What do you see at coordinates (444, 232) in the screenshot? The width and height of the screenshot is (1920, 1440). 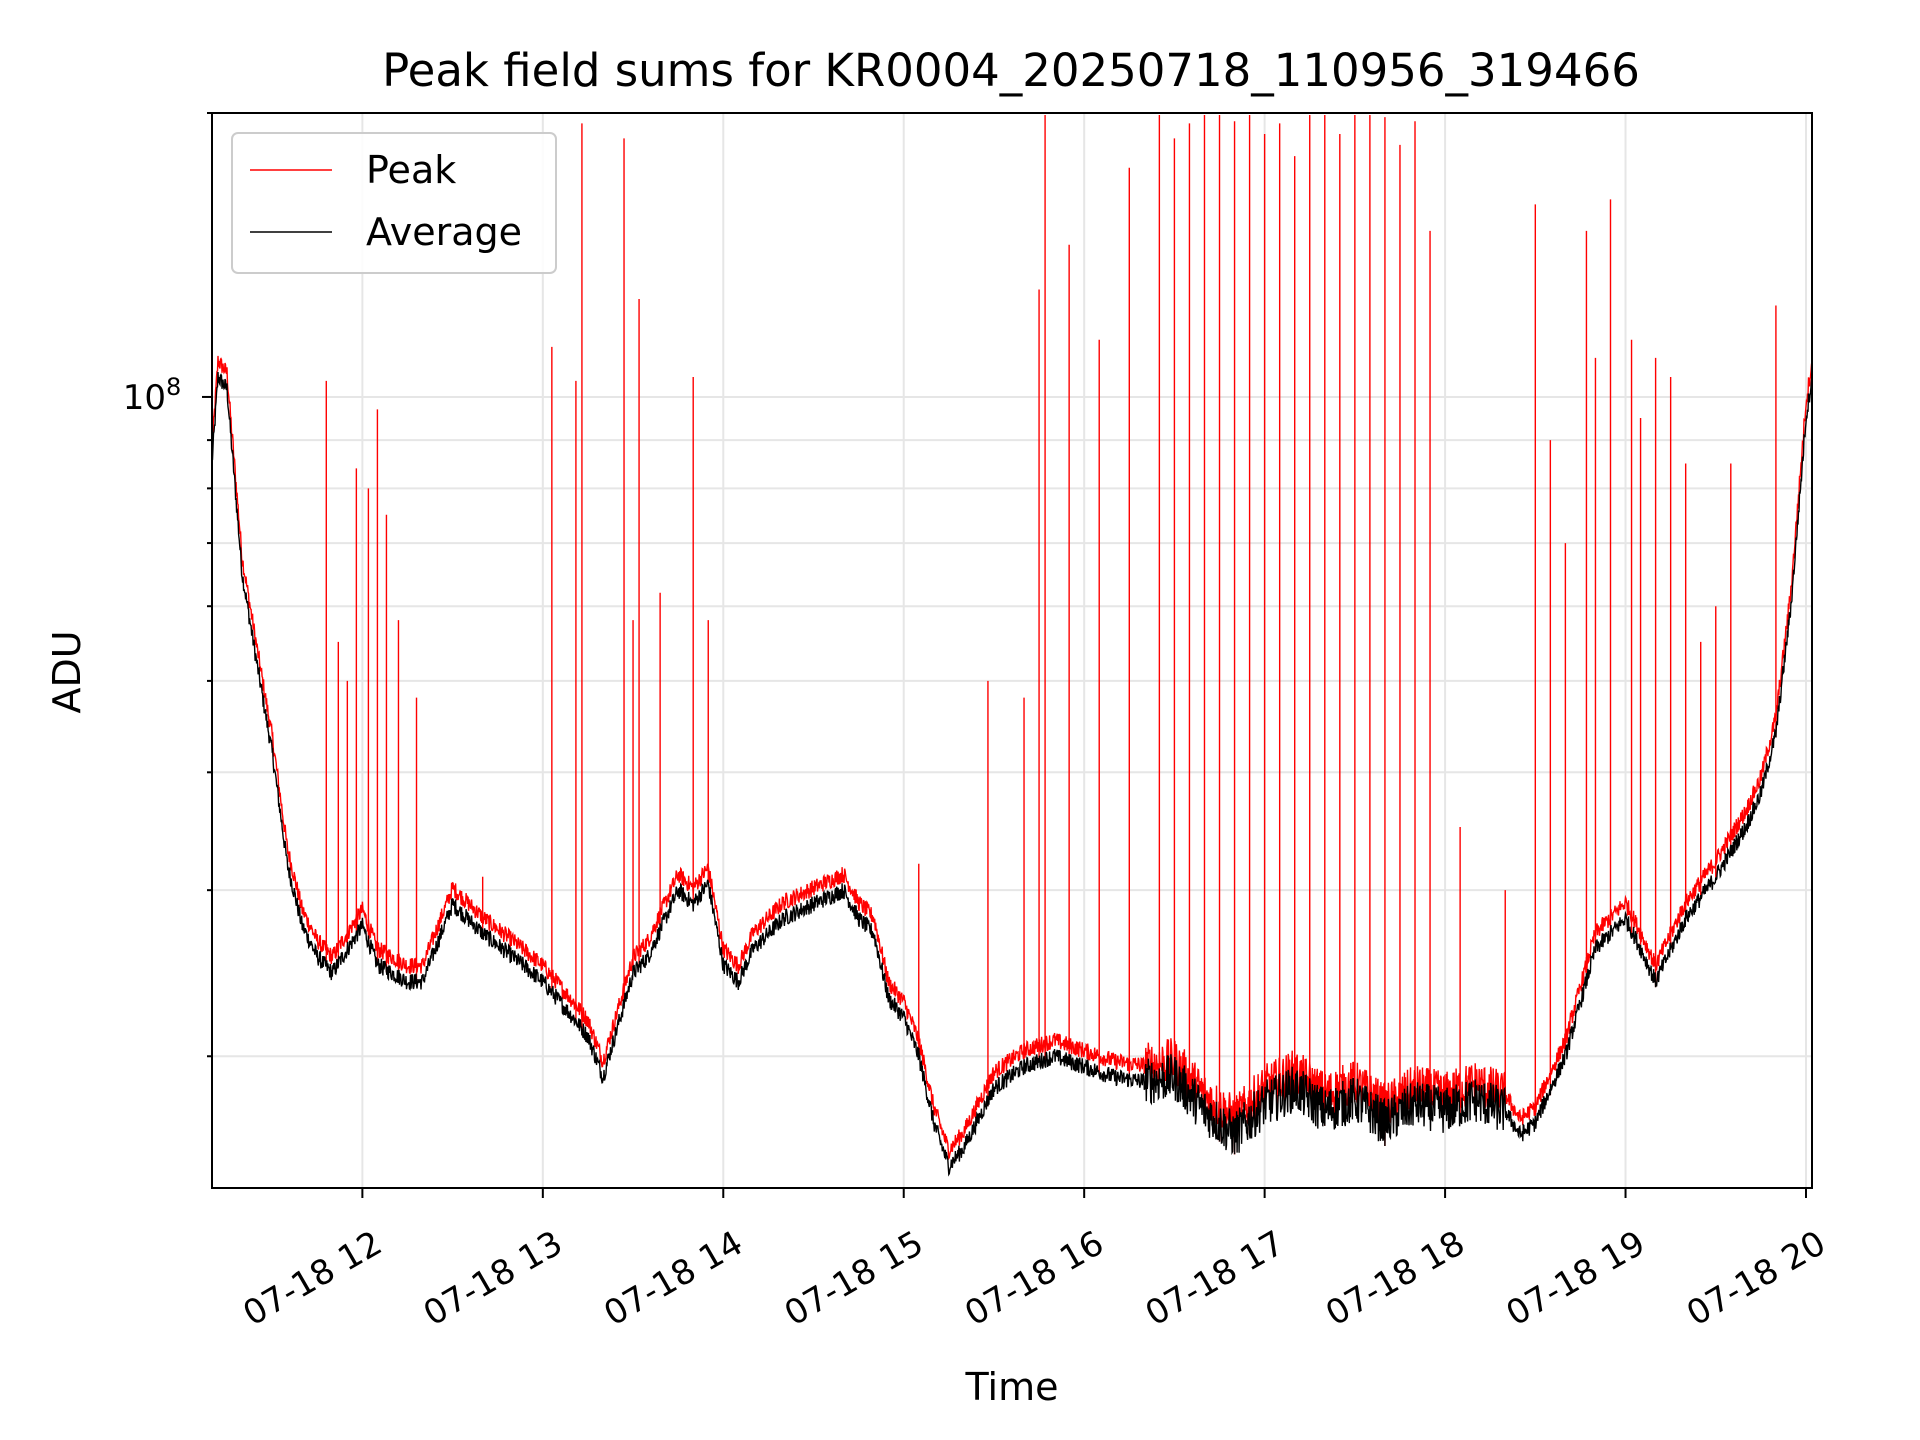 I see `legend-label-average: Average` at bounding box center [444, 232].